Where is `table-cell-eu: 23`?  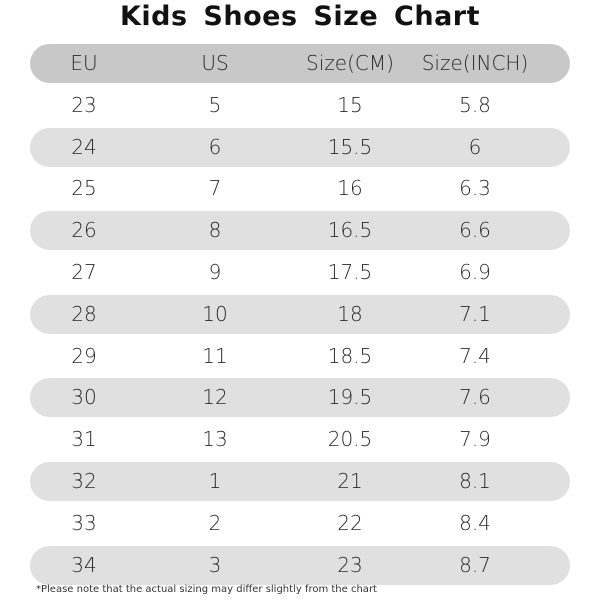
table-cell-eu: 23 is located at coordinates (84, 104).